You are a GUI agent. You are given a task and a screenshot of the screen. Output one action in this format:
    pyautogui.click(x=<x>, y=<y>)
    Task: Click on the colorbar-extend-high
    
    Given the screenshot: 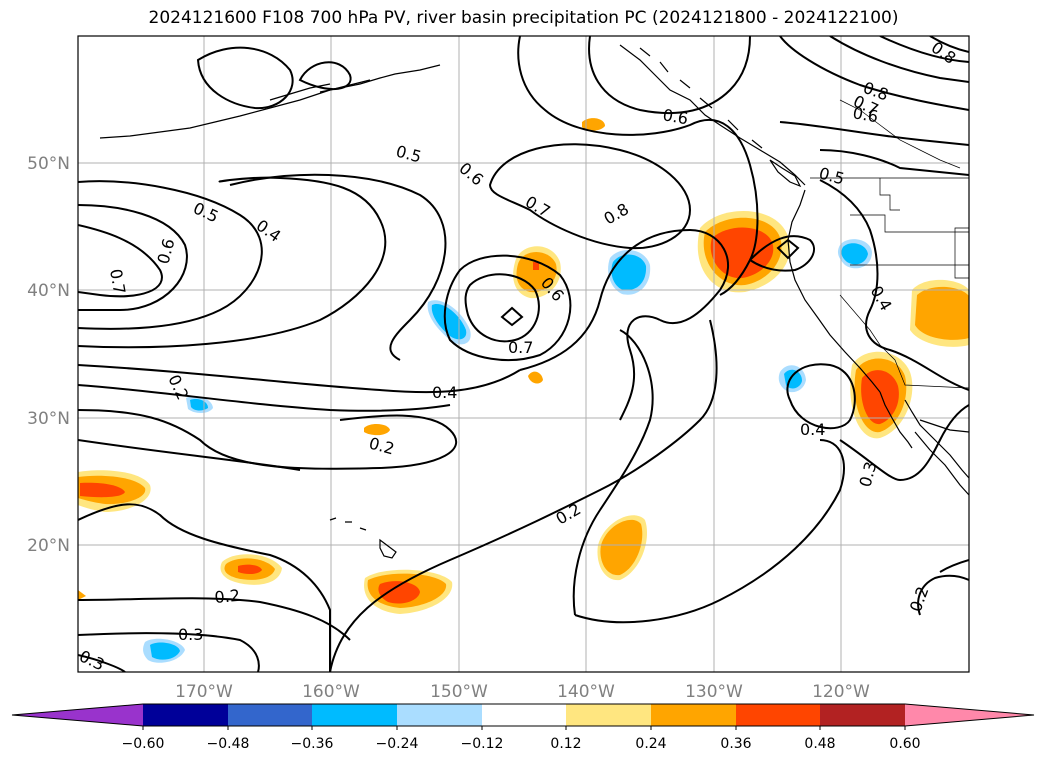 What is the action you would take?
    pyautogui.click(x=969, y=715)
    